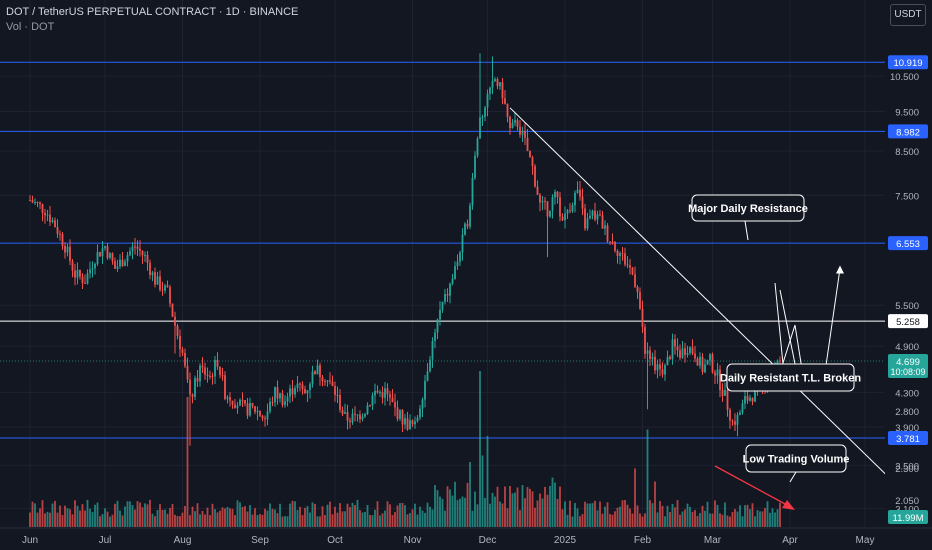 The image size is (932, 550). What do you see at coordinates (907, 393) in the screenshot?
I see `price-tick-label: 4.300` at bounding box center [907, 393].